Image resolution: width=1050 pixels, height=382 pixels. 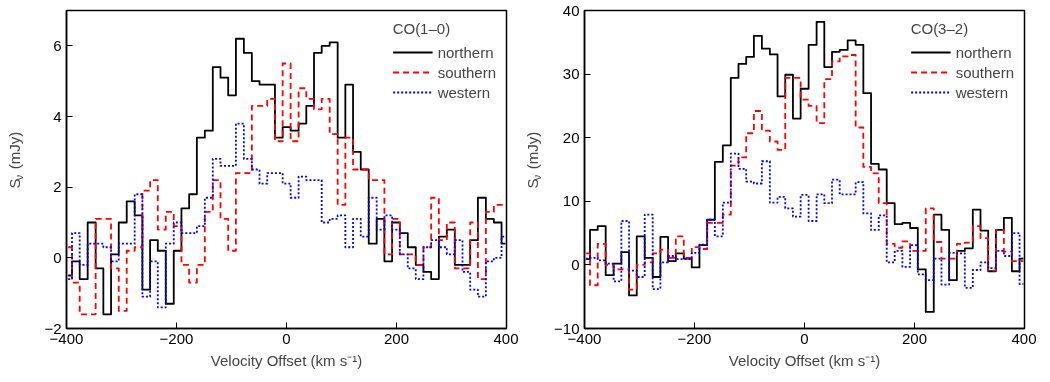 I want to click on y-tick-label: 6, so click(x=57, y=45).